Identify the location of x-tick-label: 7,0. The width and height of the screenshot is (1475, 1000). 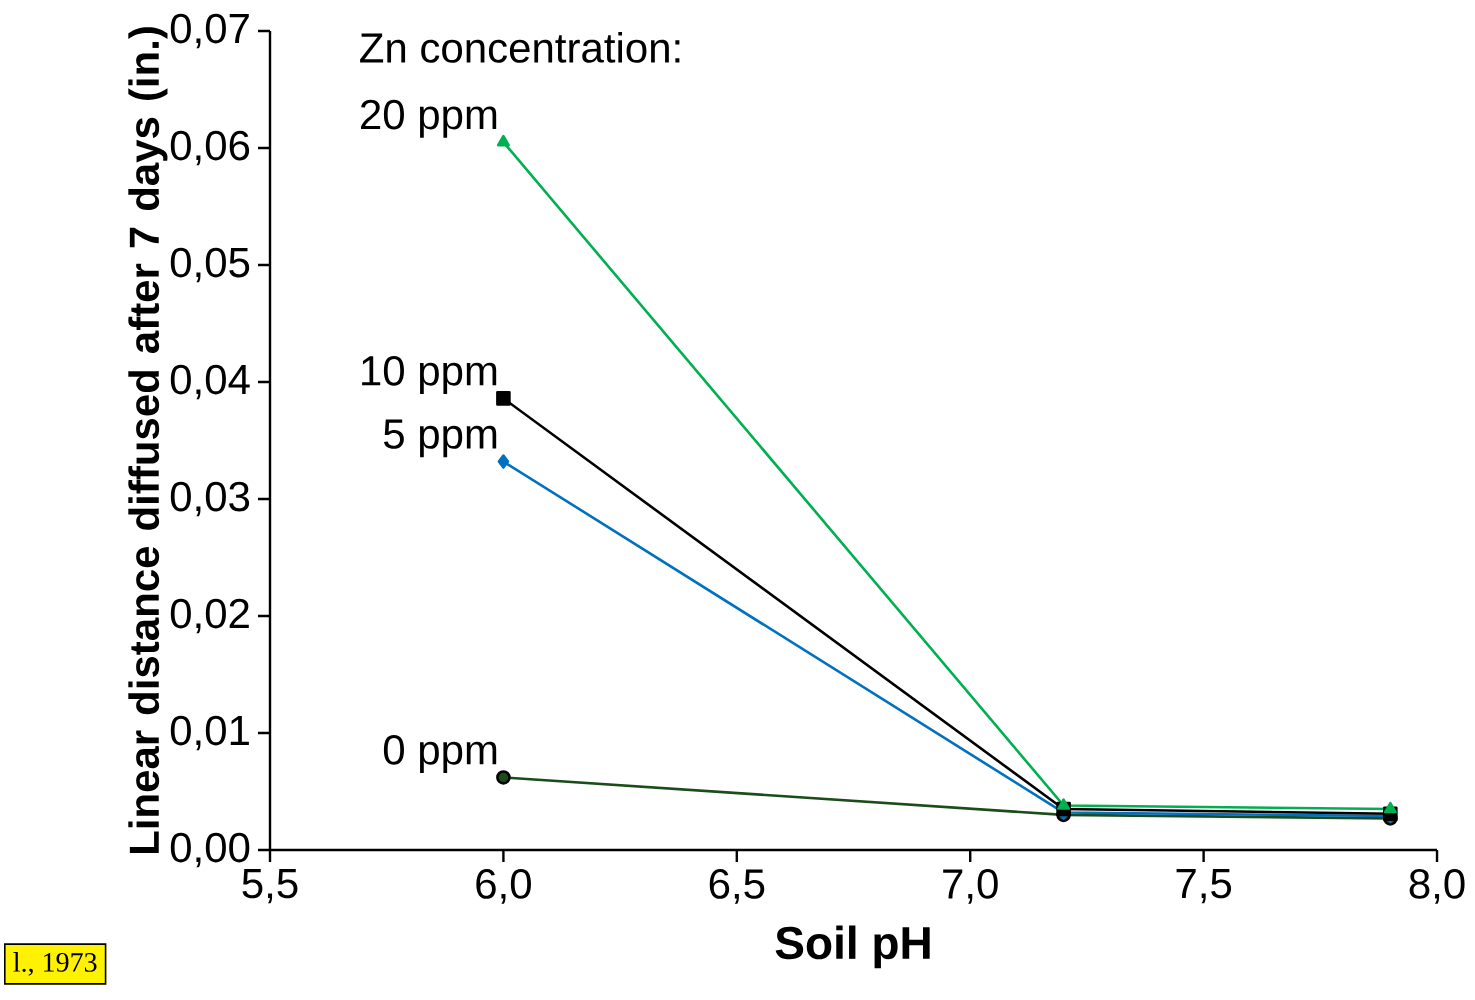
(970, 886).